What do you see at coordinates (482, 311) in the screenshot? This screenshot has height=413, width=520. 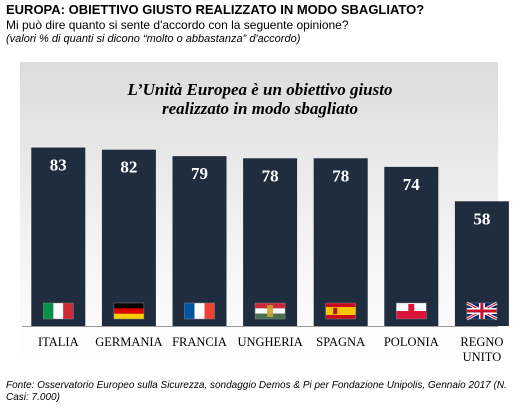 I see `uk-flag-icon` at bounding box center [482, 311].